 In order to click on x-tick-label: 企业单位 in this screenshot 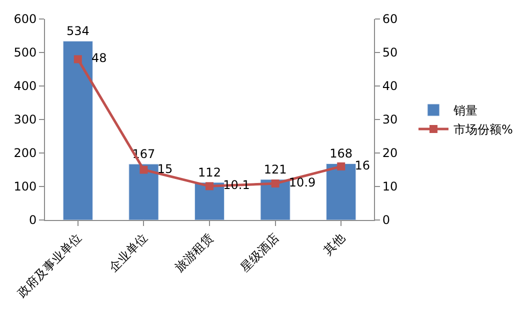, I will do `click(128, 252)`.